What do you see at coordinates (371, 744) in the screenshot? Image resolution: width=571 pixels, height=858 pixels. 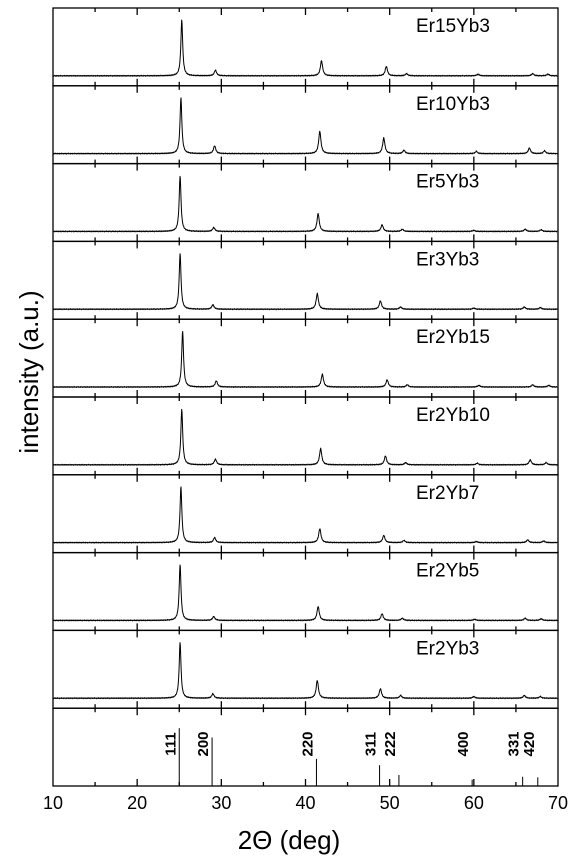 I see `reference-peak-label: 311` at bounding box center [371, 744].